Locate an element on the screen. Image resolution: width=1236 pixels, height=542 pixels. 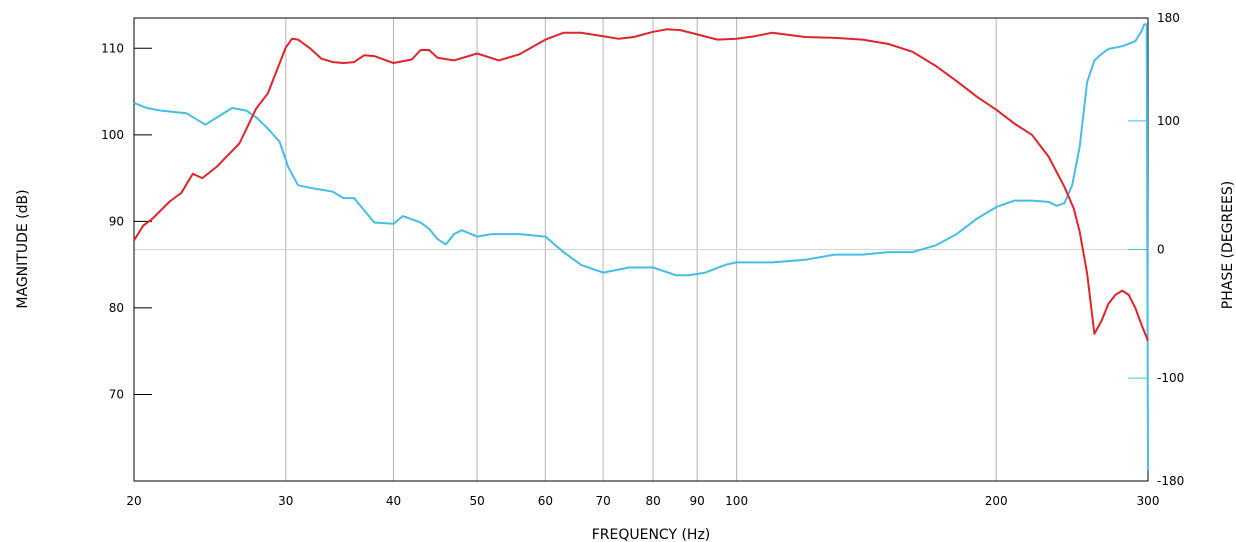
y2-tick-label: -180 is located at coordinates (1170, 481).